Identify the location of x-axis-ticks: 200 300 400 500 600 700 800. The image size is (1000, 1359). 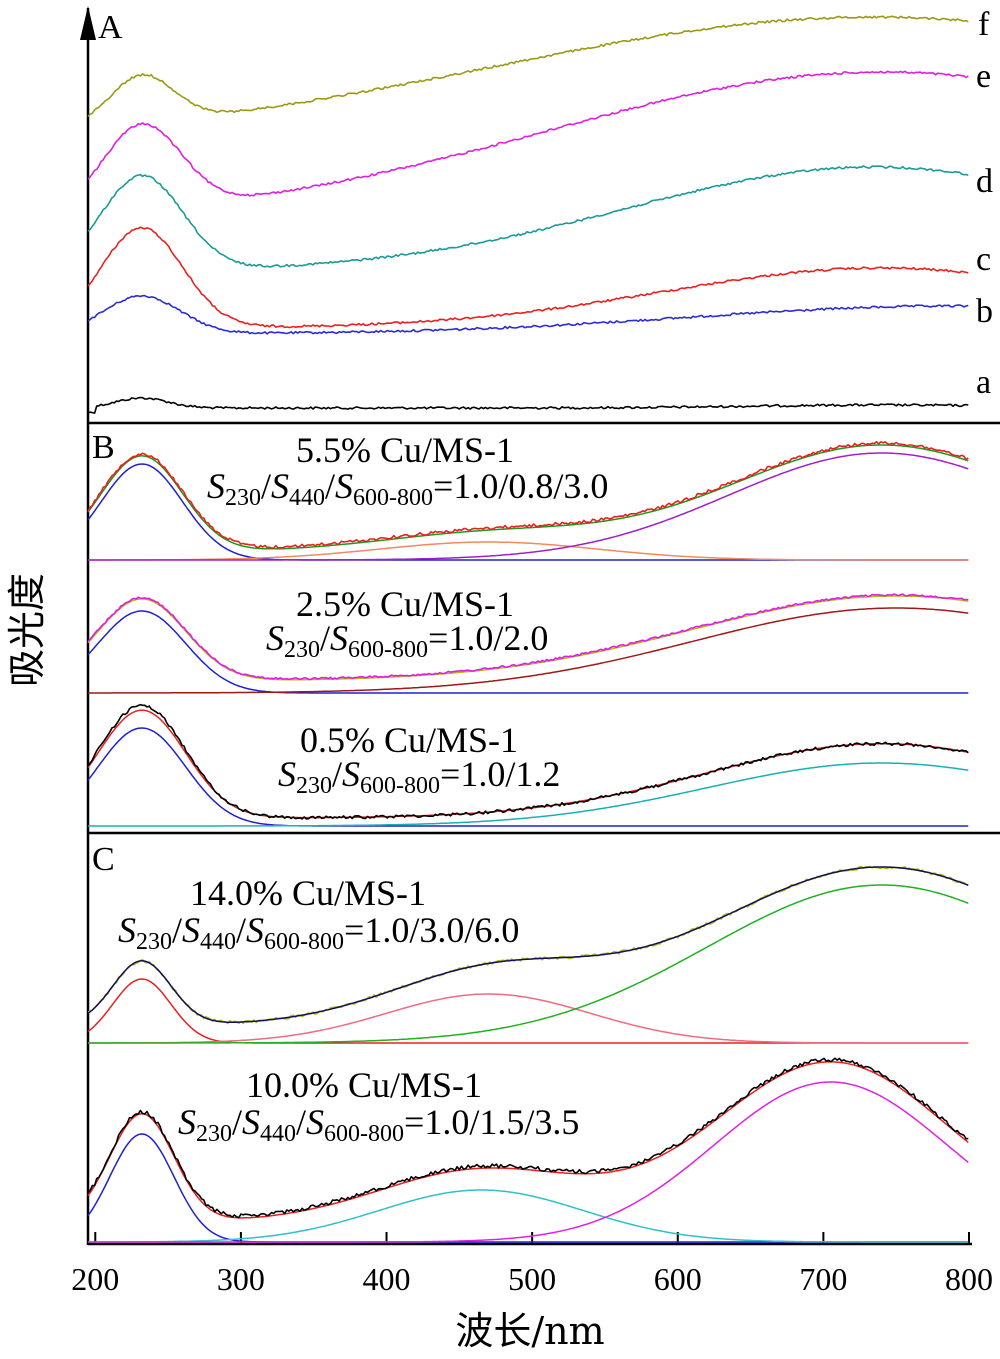
(532, 1264).